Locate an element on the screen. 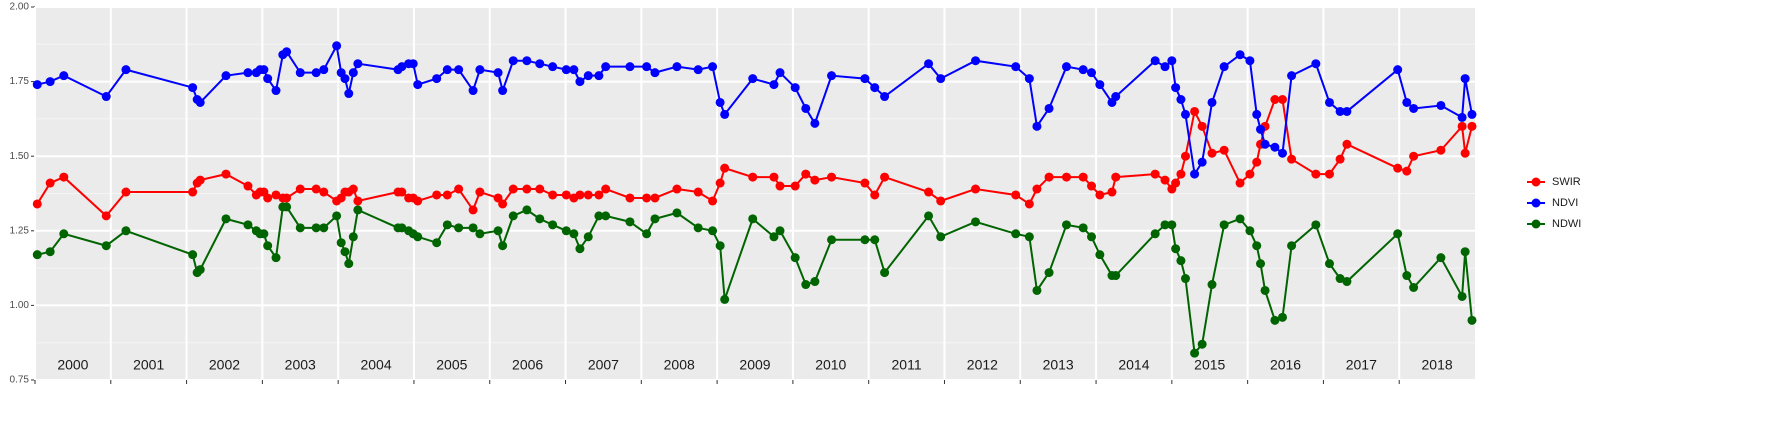  y-tick-label: 1.00 is located at coordinates (20, 305).